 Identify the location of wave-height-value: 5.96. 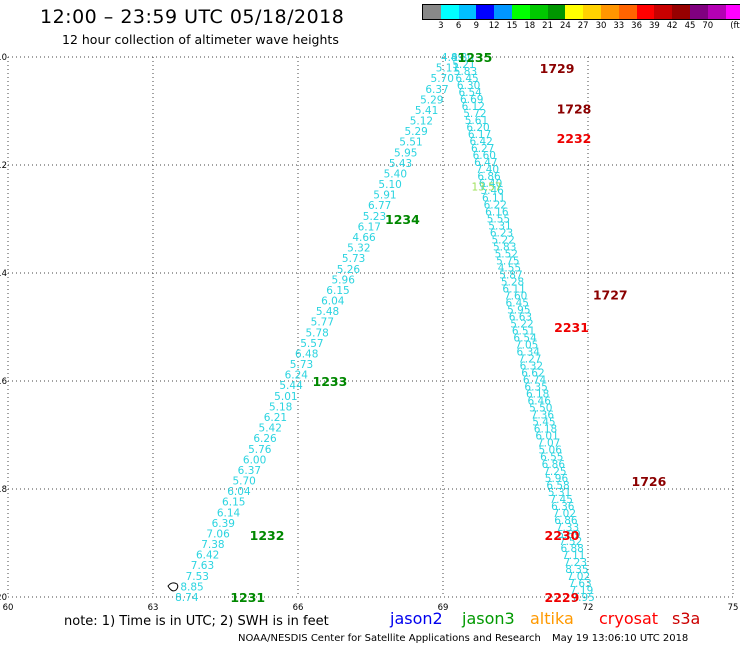
(557, 479).